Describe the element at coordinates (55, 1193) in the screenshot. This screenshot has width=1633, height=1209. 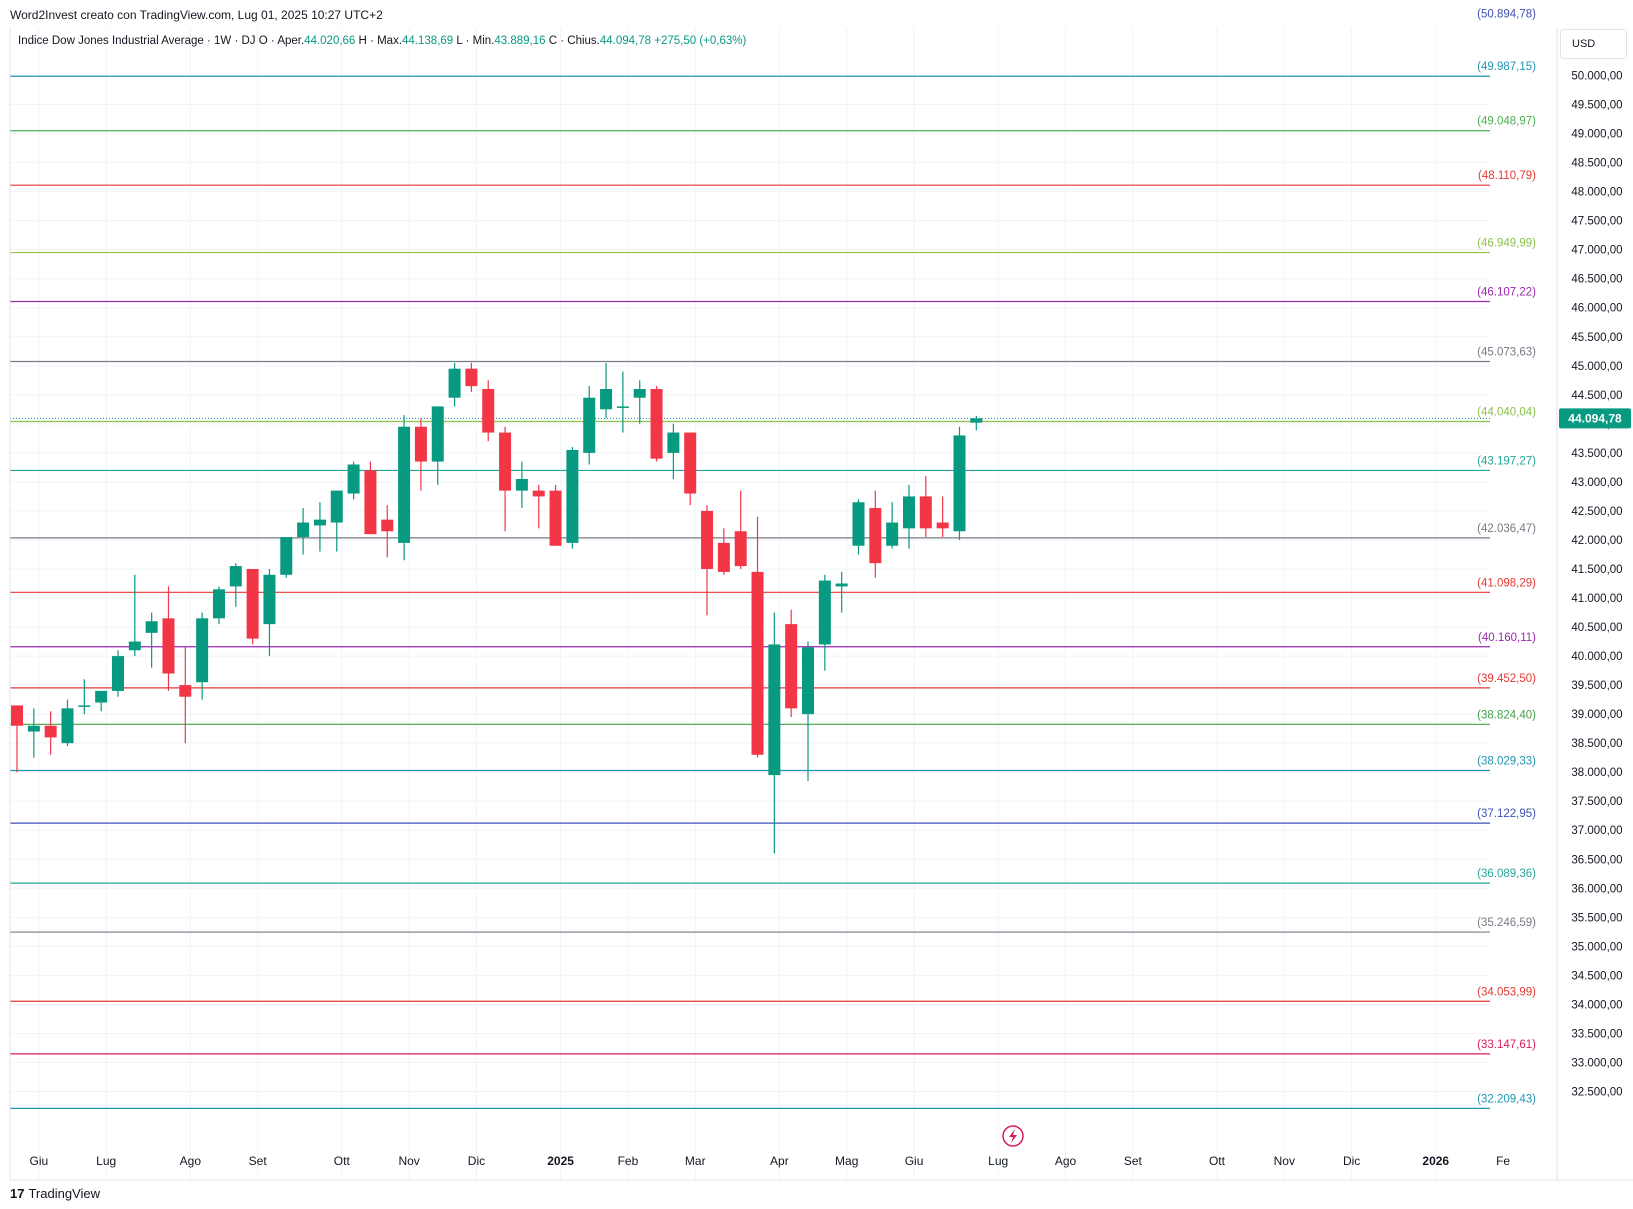
I see `tradingview-logo: 17 TradingView` at that location.